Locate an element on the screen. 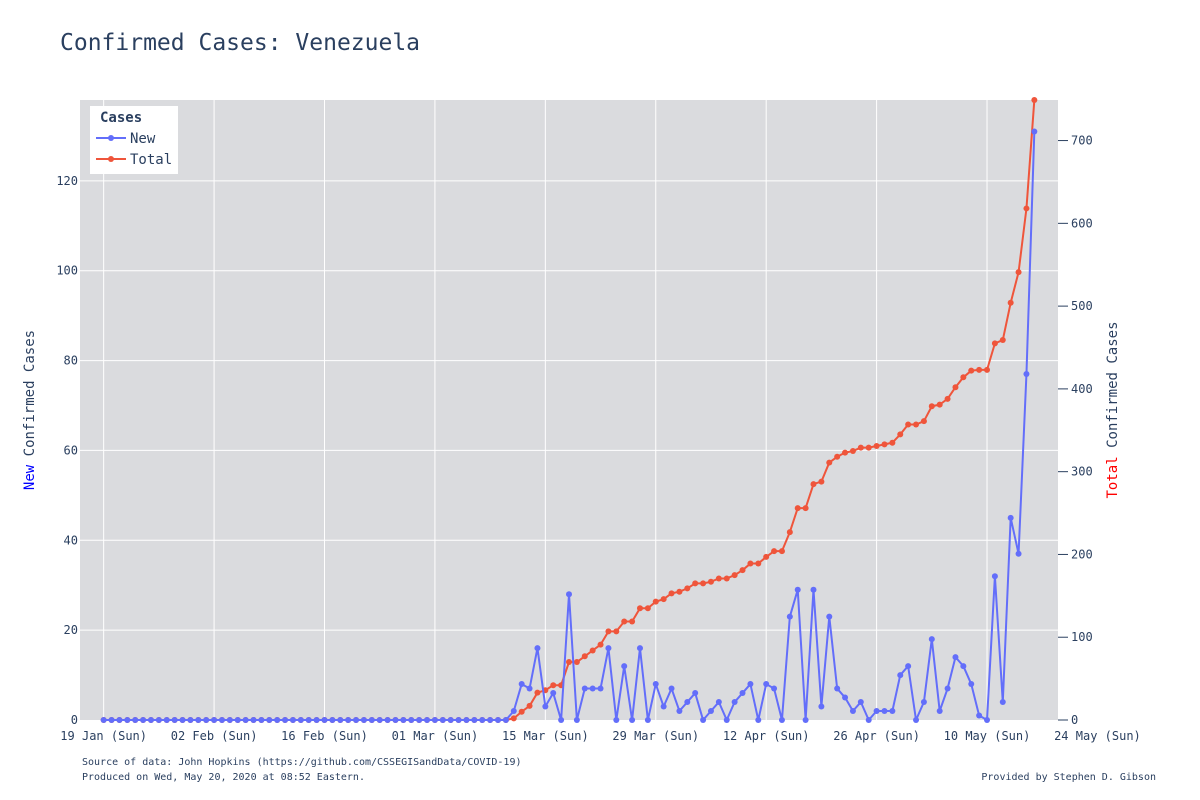  legend: Cases New Total is located at coordinates (134, 140).